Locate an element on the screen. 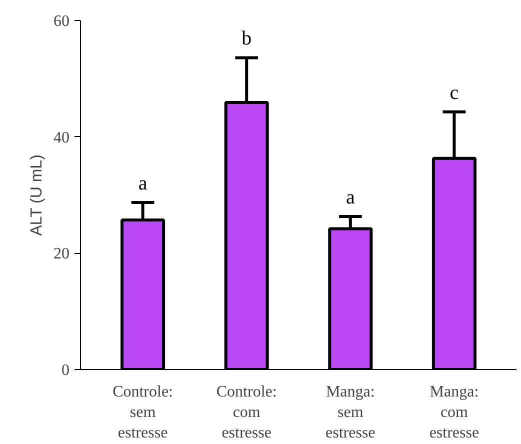 The image size is (521, 444). y-tick-label: 60 is located at coordinates (62, 21).